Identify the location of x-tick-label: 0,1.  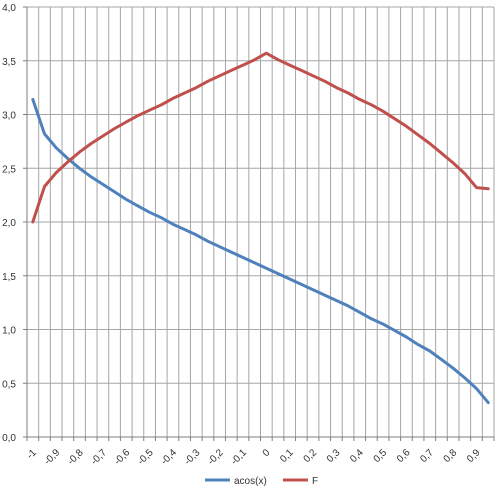
(287, 456).